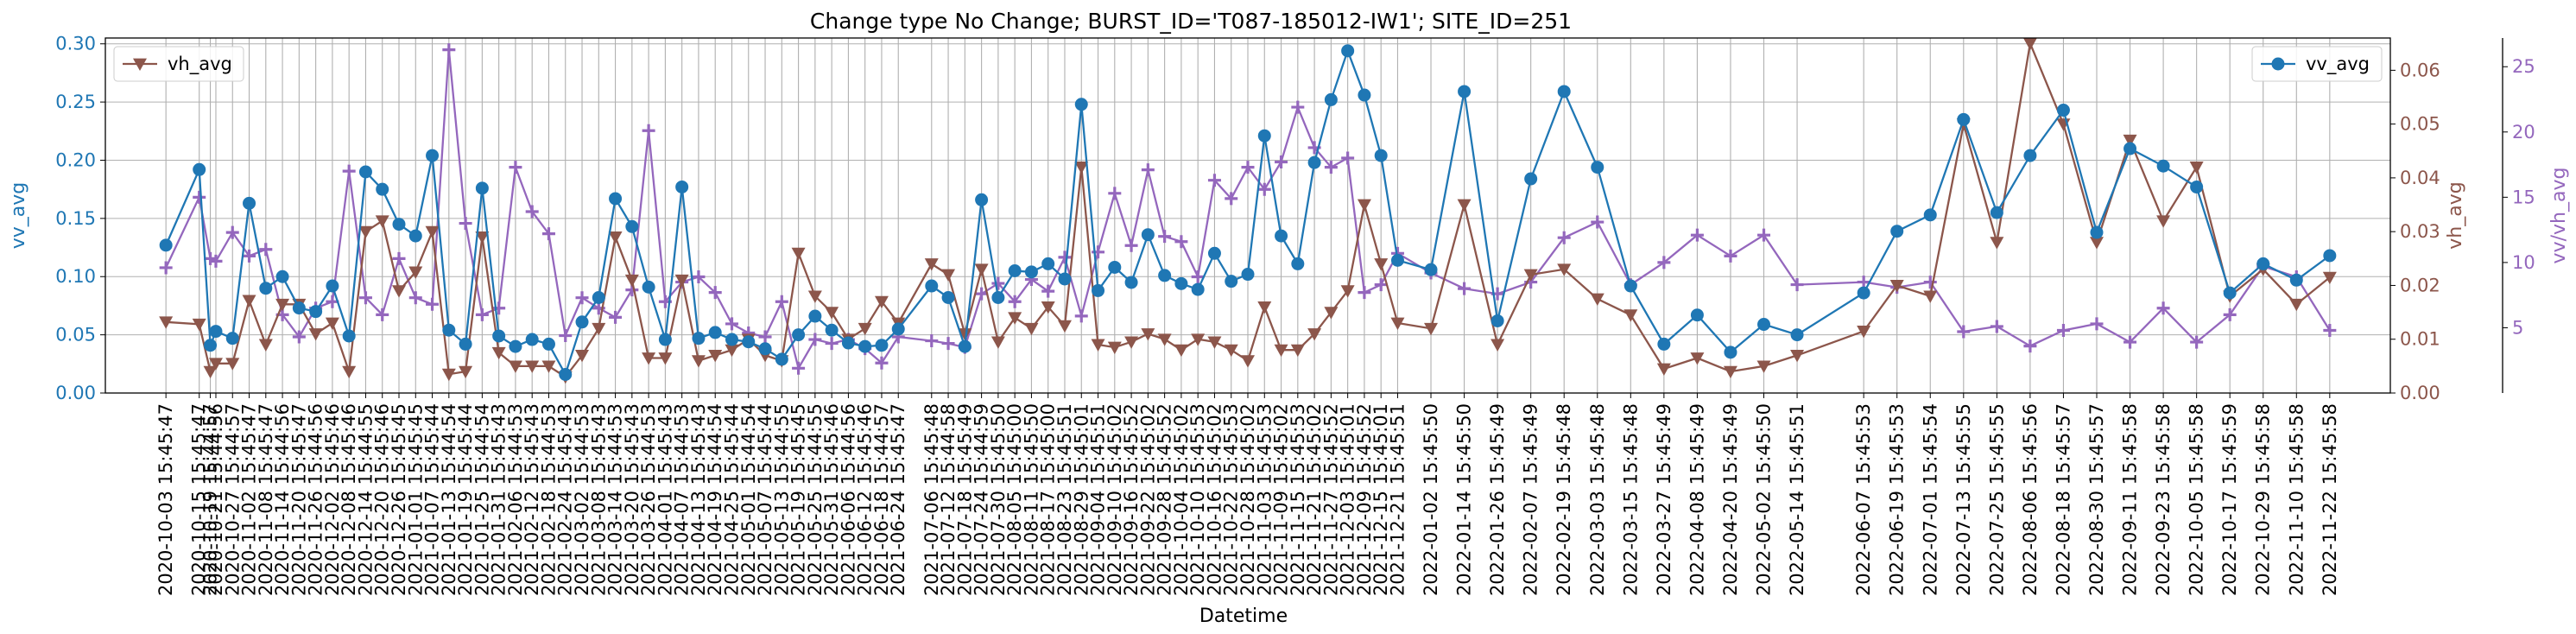  What do you see at coordinates (2455, 215) in the screenshot?
I see `y-axis-label: vh_avg` at bounding box center [2455, 215].